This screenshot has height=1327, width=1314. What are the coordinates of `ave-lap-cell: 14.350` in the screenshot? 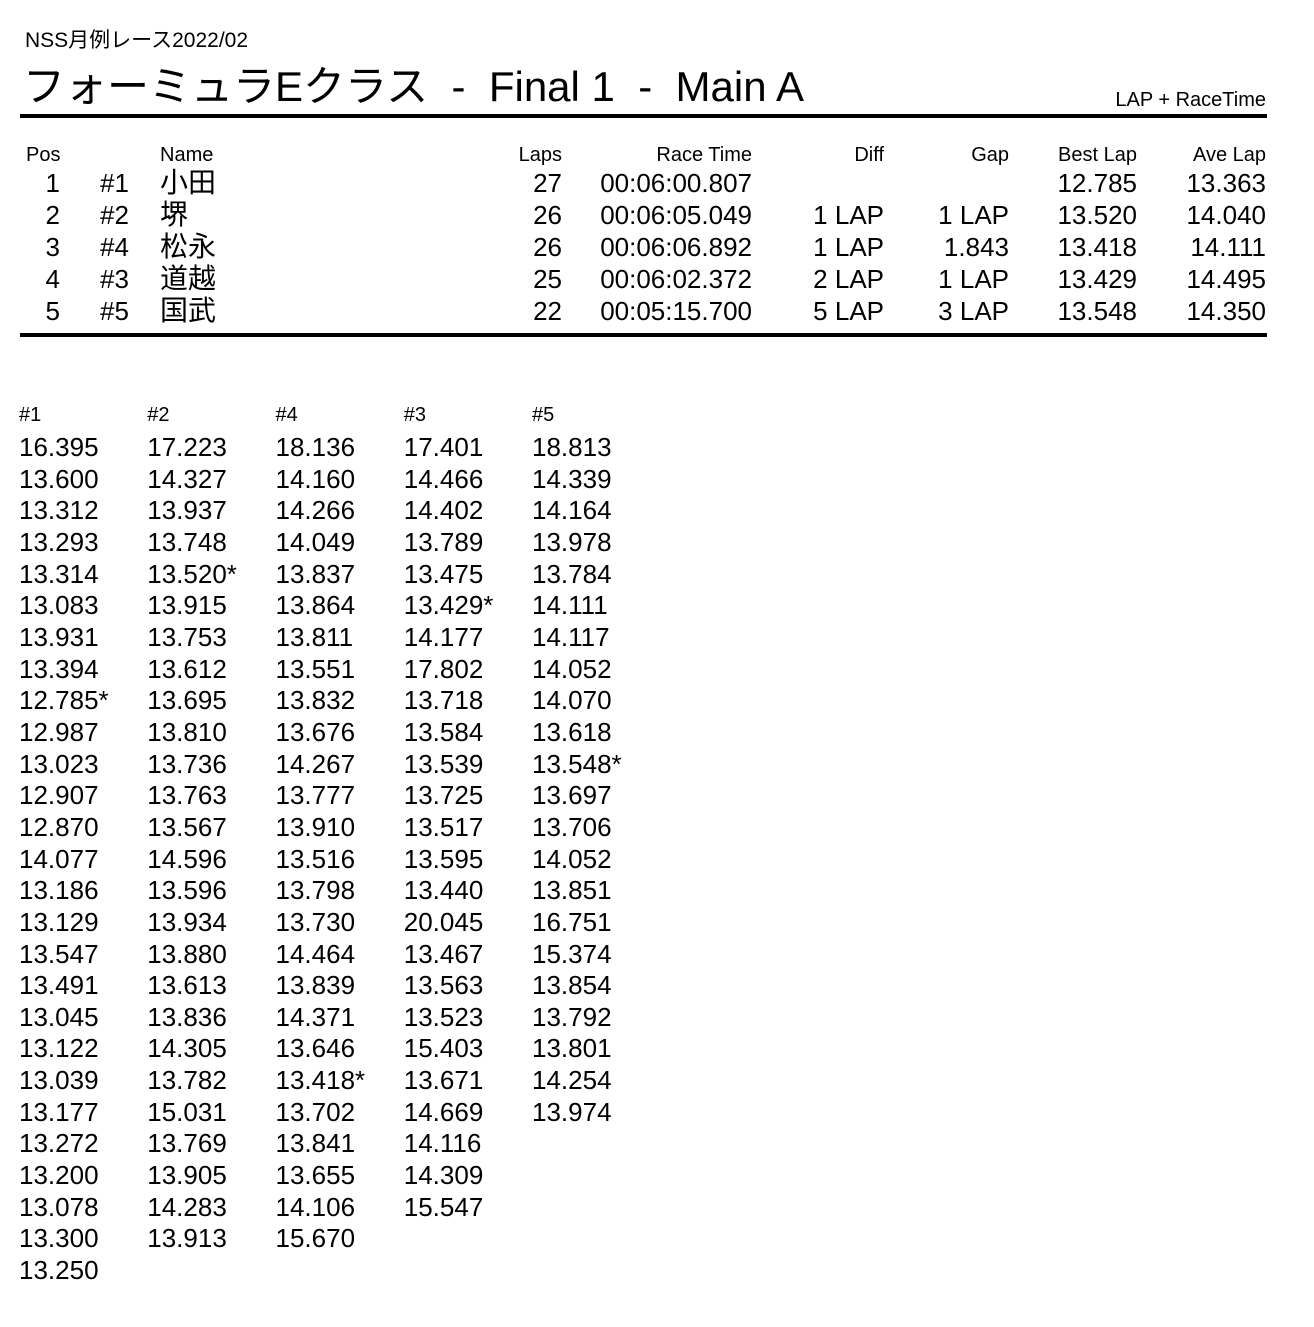 It's located at (1226, 311).